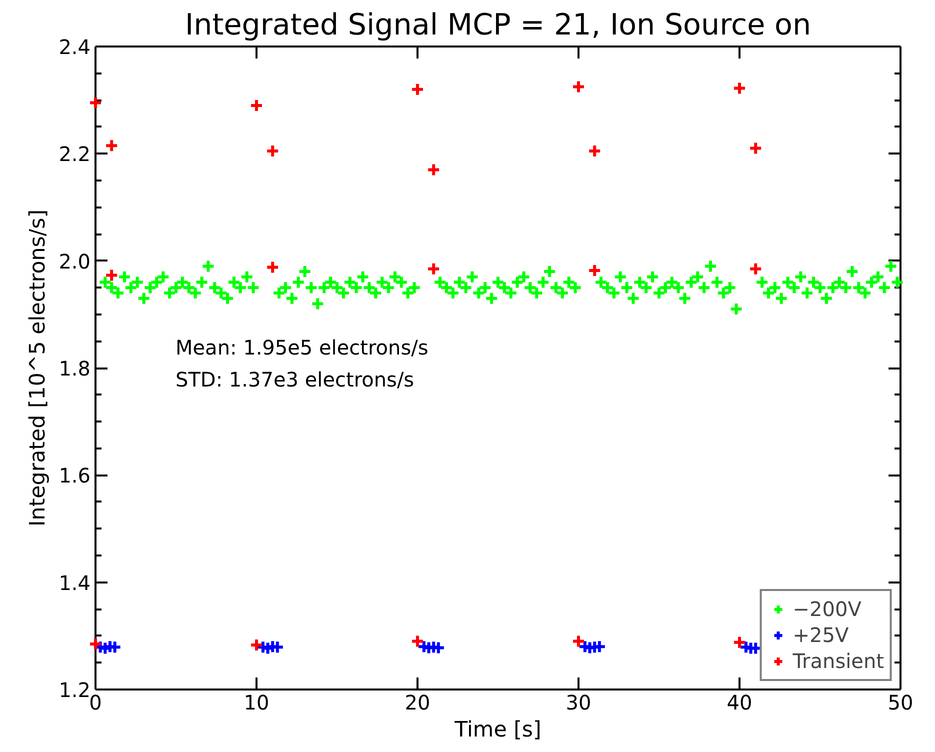 This screenshot has height=752, width=935. I want to click on y-tick-label: 2.2, so click(74, 154).